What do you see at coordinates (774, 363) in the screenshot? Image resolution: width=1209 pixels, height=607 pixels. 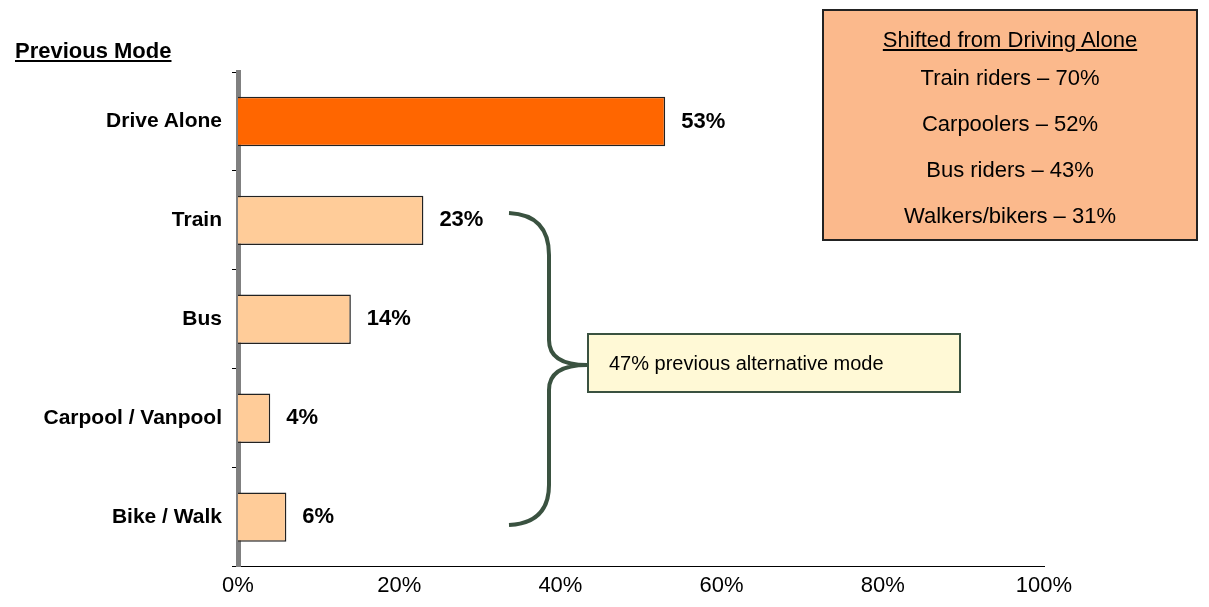 I see `callout-box: 47% previous alternative mode` at bounding box center [774, 363].